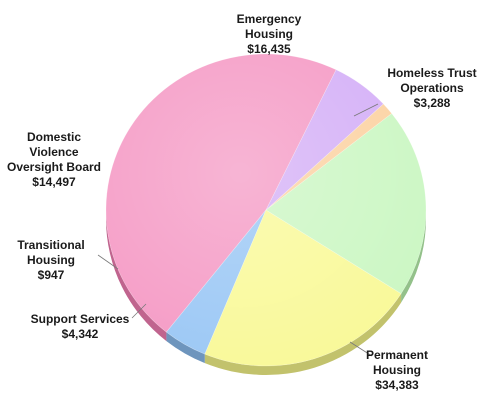  I want to click on label-transitional-line-1: Transitional, so click(51, 245).